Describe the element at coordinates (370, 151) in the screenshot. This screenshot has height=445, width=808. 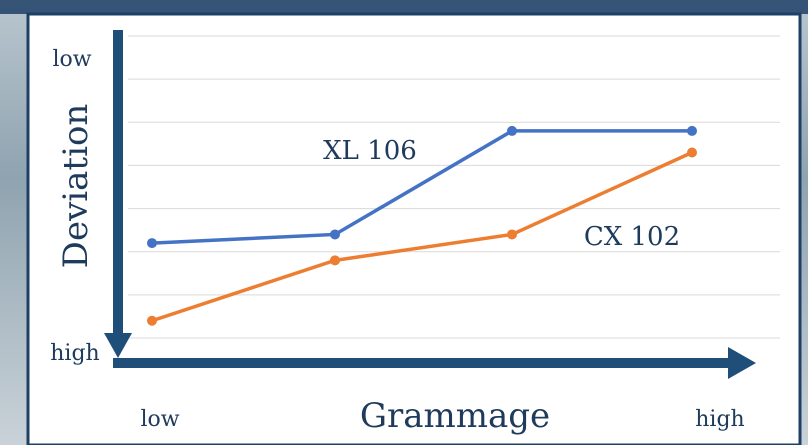
I see `series-label: XL 106` at that location.